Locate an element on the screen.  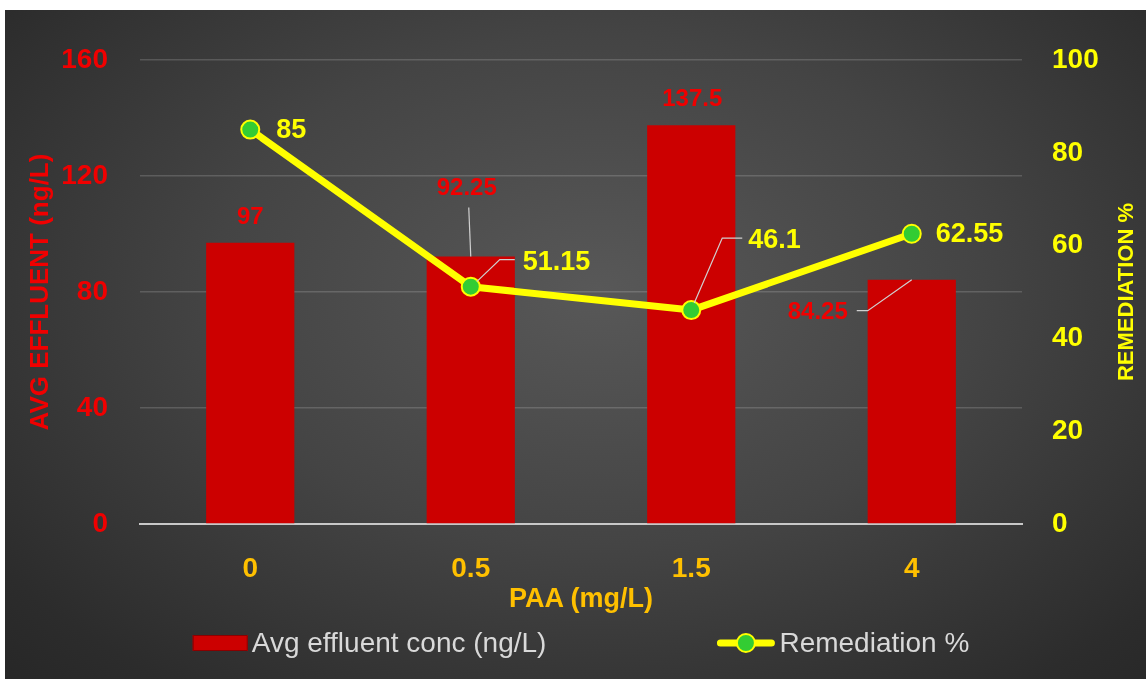
y2-tick-label: 60 is located at coordinates (1068, 244).